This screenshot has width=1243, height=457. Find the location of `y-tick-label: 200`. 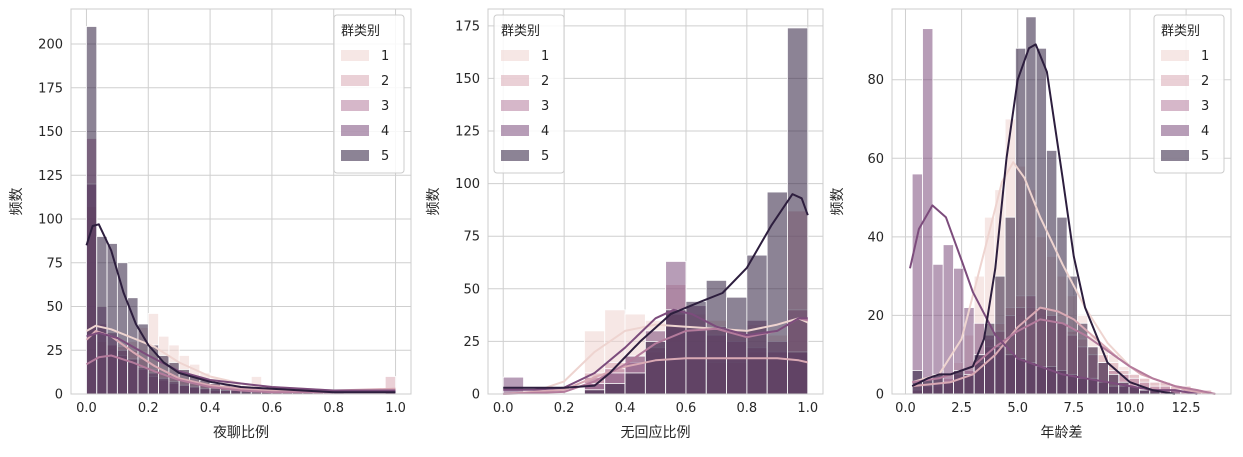

y-tick-label: 200 is located at coordinates (50, 45).